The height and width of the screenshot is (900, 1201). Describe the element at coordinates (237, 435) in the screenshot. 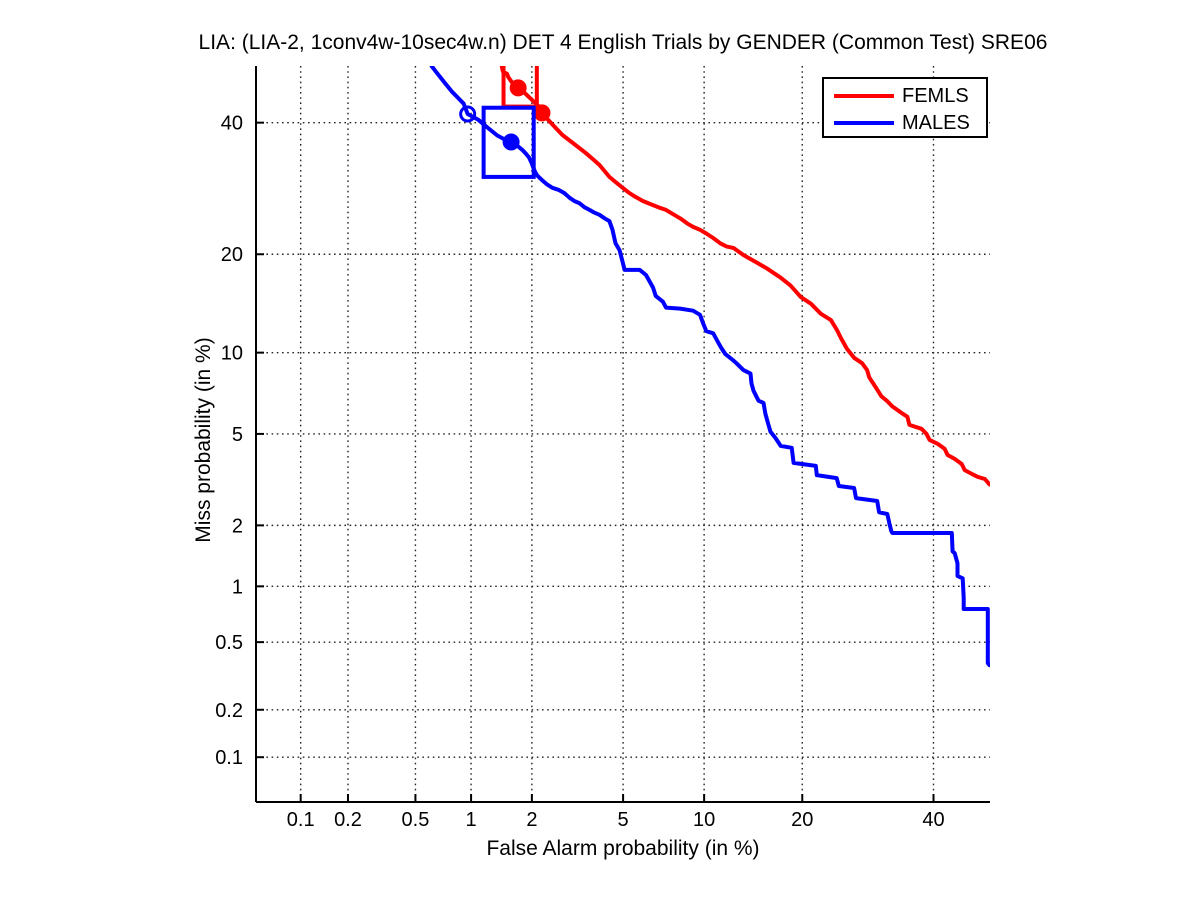

I see `y-tick-label: 5` at that location.